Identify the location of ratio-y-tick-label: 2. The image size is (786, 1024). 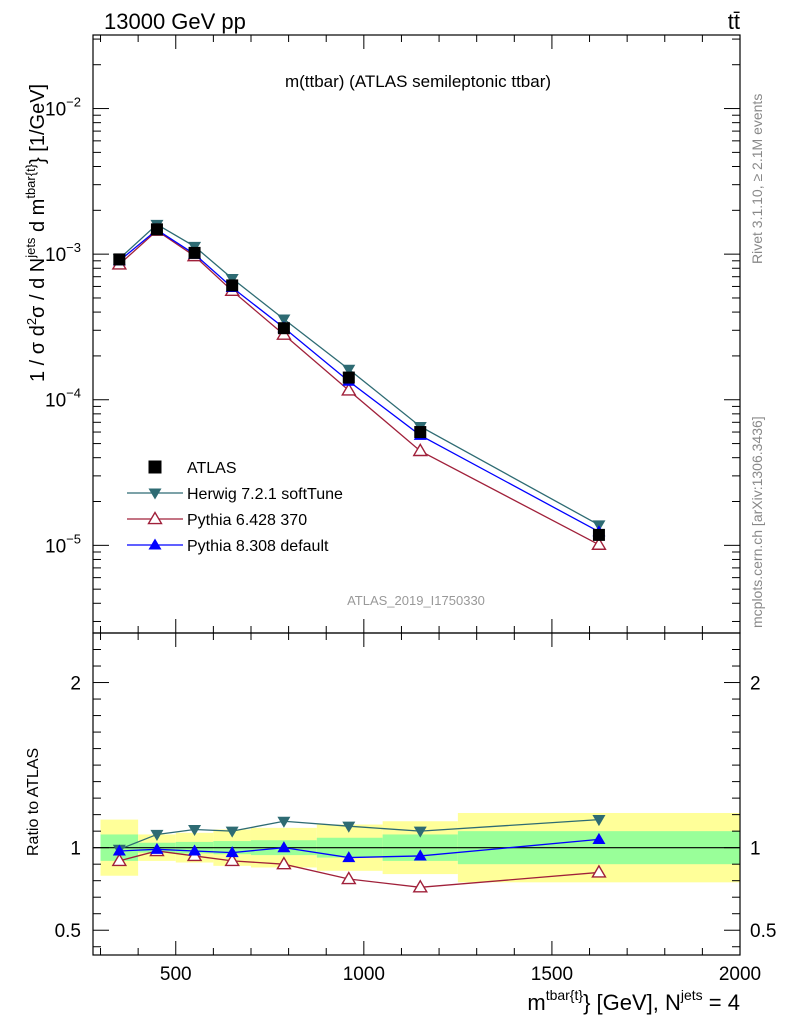
(75, 684).